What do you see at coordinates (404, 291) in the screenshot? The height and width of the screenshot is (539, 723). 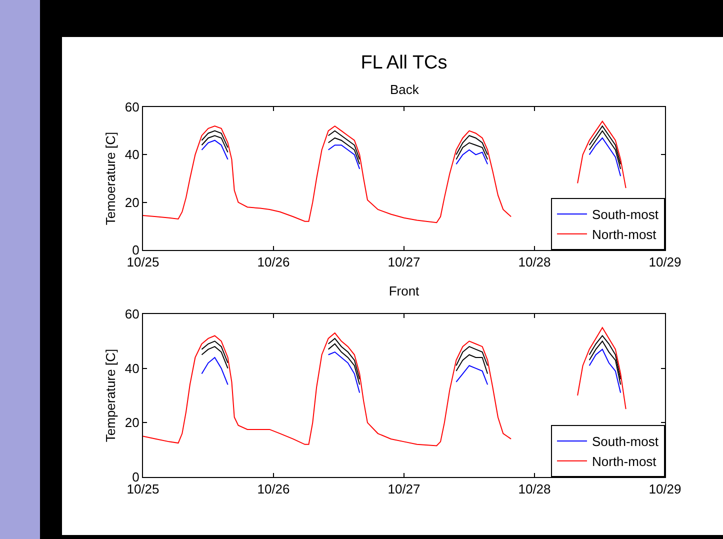 I see `chart-title: Front` at bounding box center [404, 291].